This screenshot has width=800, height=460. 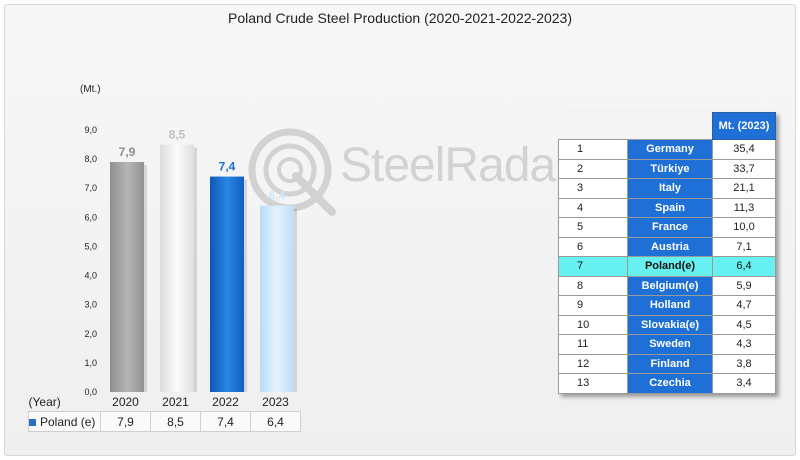 What do you see at coordinates (593, 363) in the screenshot?
I see `rank-number: 12` at bounding box center [593, 363].